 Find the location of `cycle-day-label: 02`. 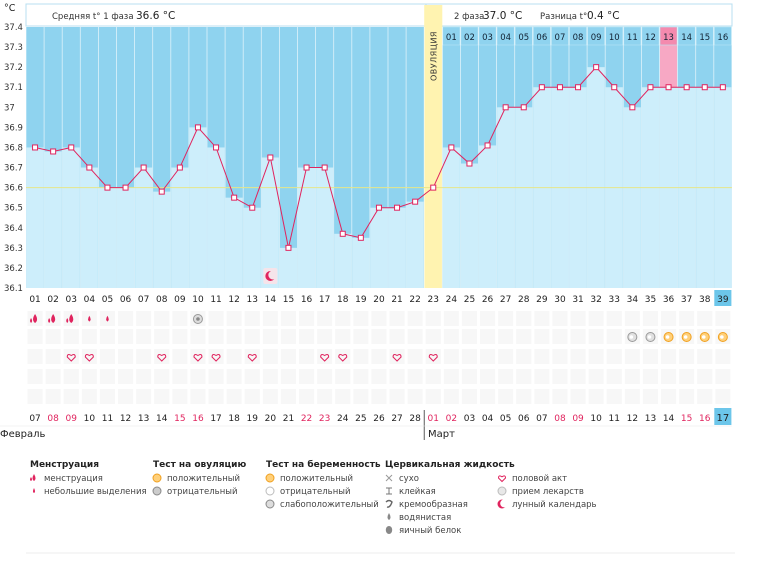

cycle-day-label: 02 is located at coordinates (52, 300).